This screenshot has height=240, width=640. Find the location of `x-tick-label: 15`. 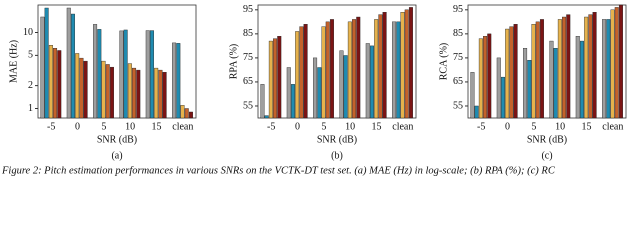

x-tick-label: 15 is located at coordinates (377, 126).